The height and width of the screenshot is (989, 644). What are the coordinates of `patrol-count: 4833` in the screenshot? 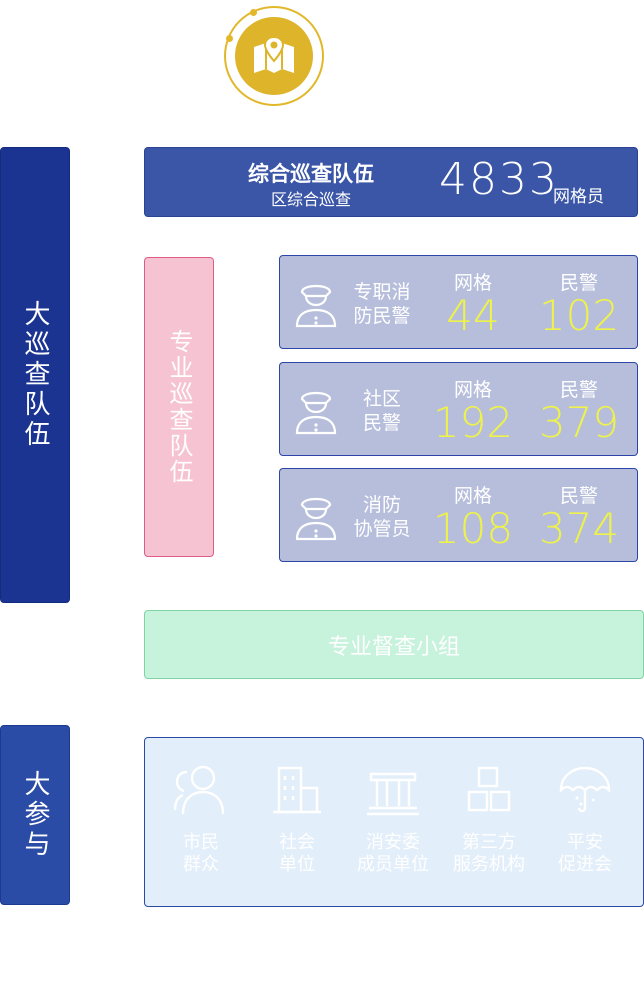 It's located at (499, 179).